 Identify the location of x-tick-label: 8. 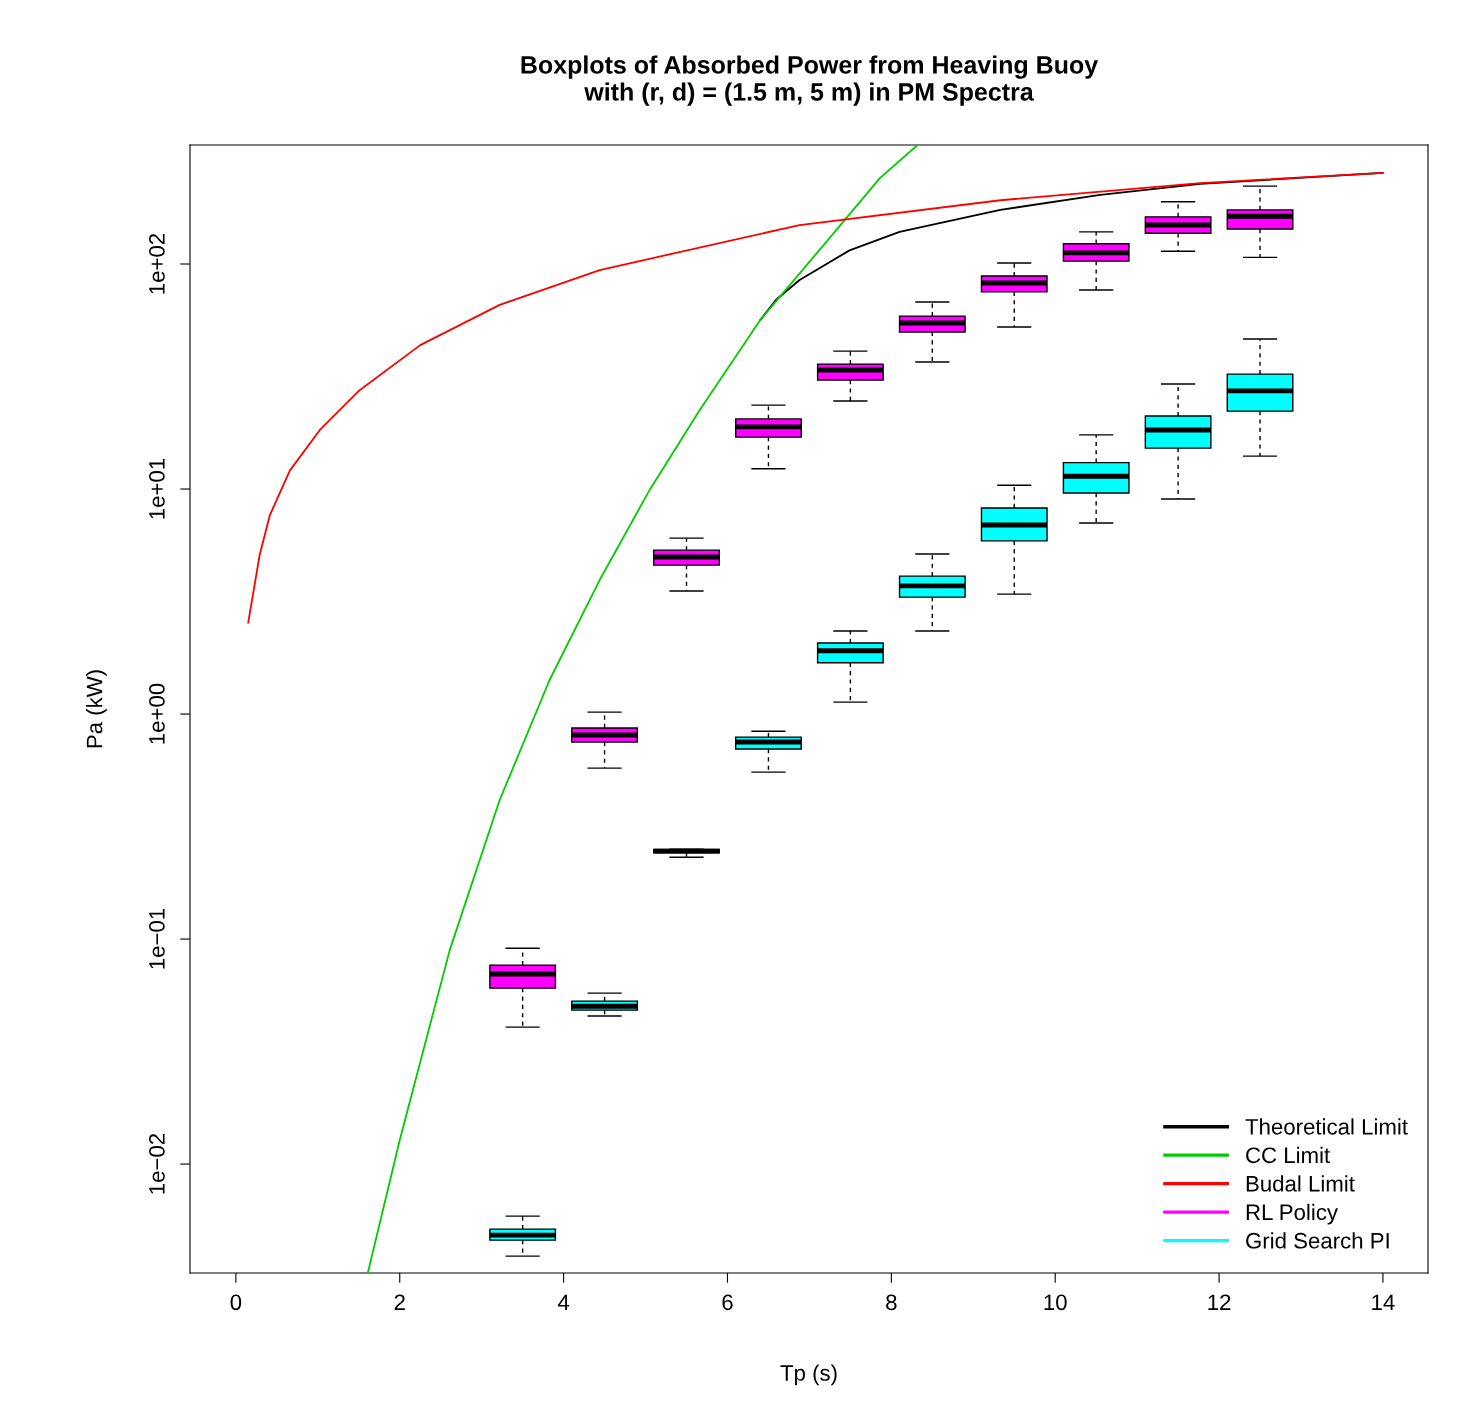
(891, 1302).